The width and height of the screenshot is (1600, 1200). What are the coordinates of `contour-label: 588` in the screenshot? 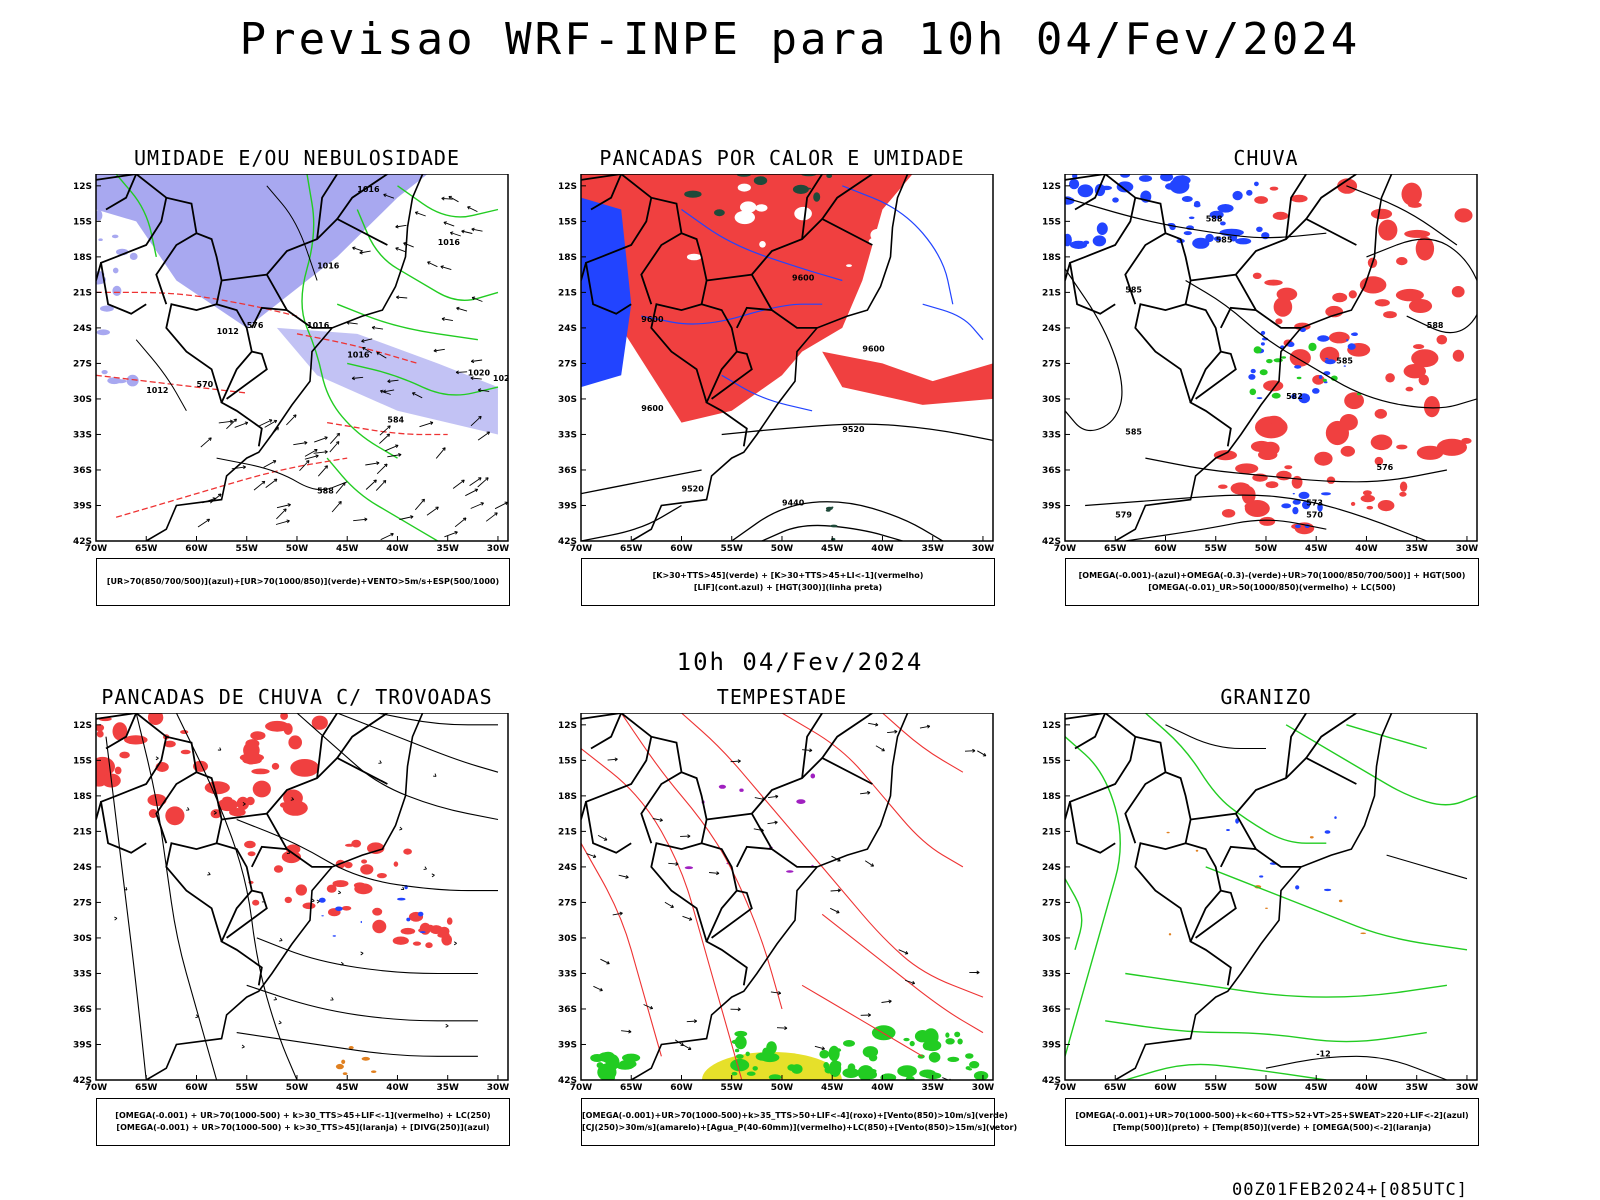 It's located at (325, 491).